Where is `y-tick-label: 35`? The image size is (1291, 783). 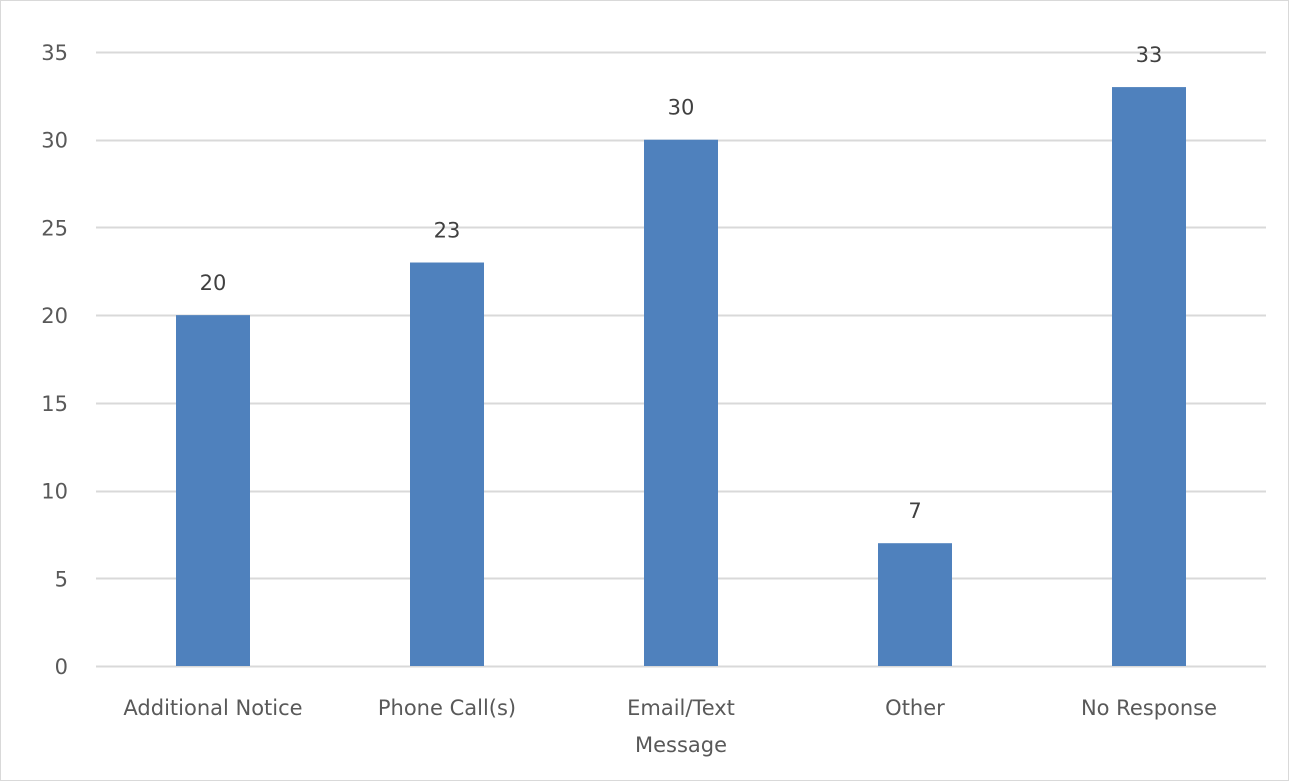
y-tick-label: 35 is located at coordinates (54, 53).